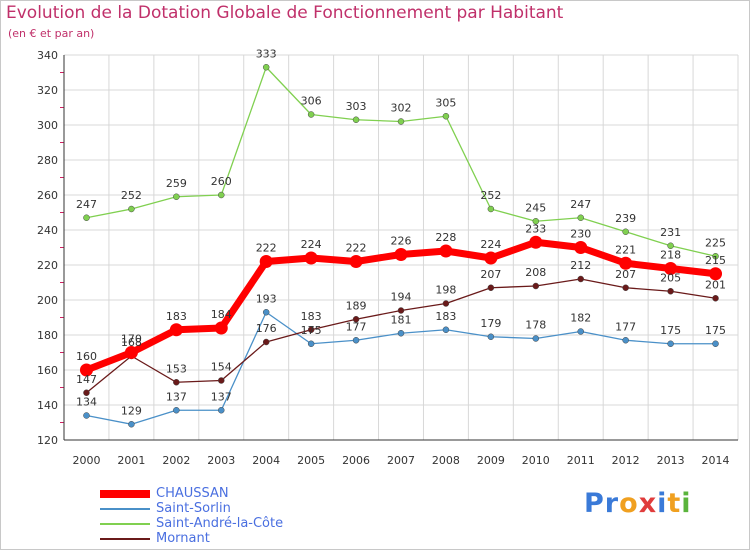 The width and height of the screenshot is (750, 550). Describe the element at coordinates (47, 160) in the screenshot. I see `y-tick-label: 280` at that location.